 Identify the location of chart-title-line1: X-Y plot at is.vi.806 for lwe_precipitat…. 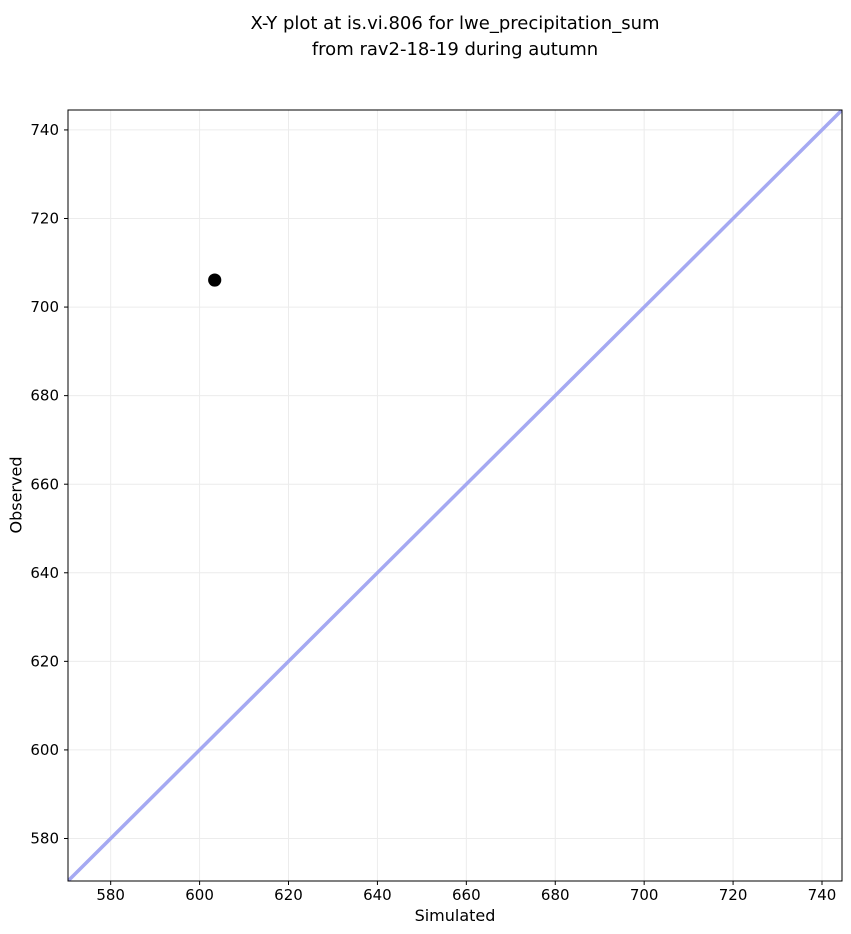
(455, 23).